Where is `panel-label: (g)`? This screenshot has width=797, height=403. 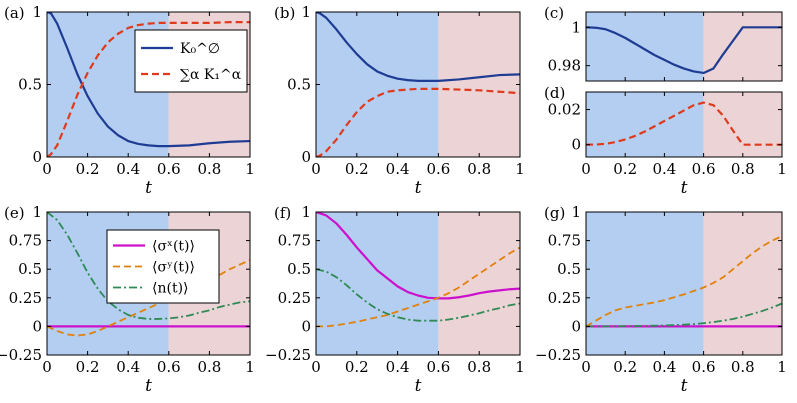 panel-label: (g) is located at coordinates (554, 213).